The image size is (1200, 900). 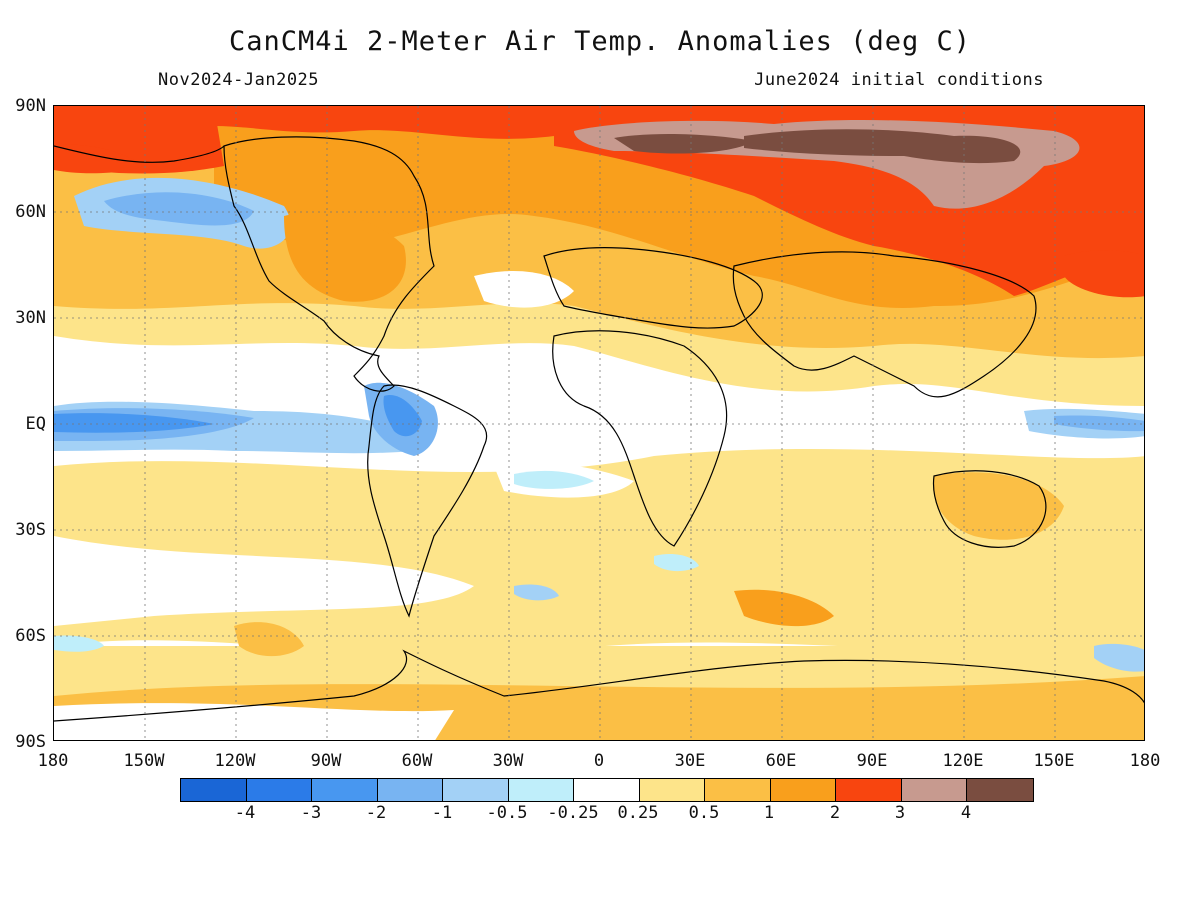 What do you see at coordinates (30, 530) in the screenshot?
I see `lat-label-30s: 30S` at bounding box center [30, 530].